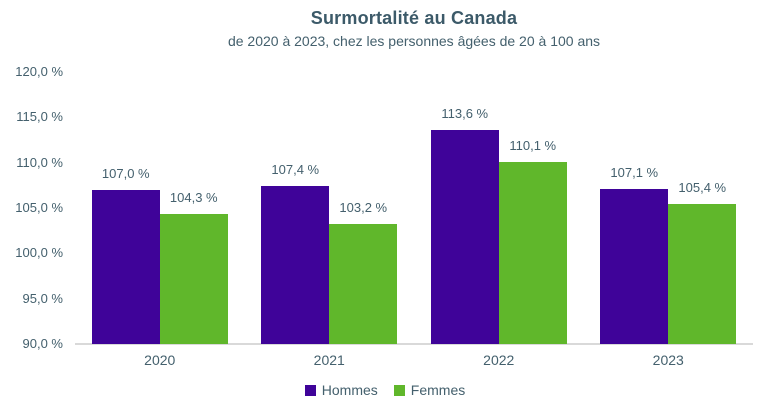  I want to click on bar-hommes-2020, so click(125, 266).